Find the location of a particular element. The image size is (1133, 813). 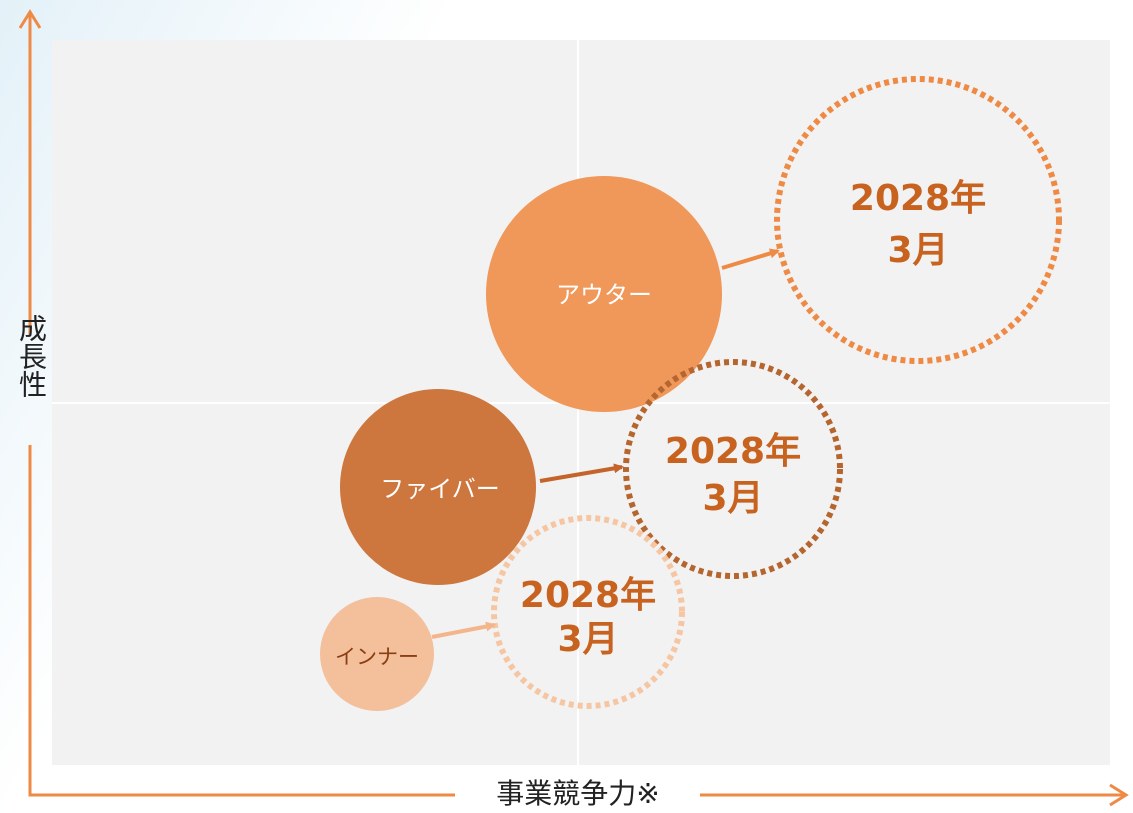

x-arrow is located at coordinates (1119, 795).